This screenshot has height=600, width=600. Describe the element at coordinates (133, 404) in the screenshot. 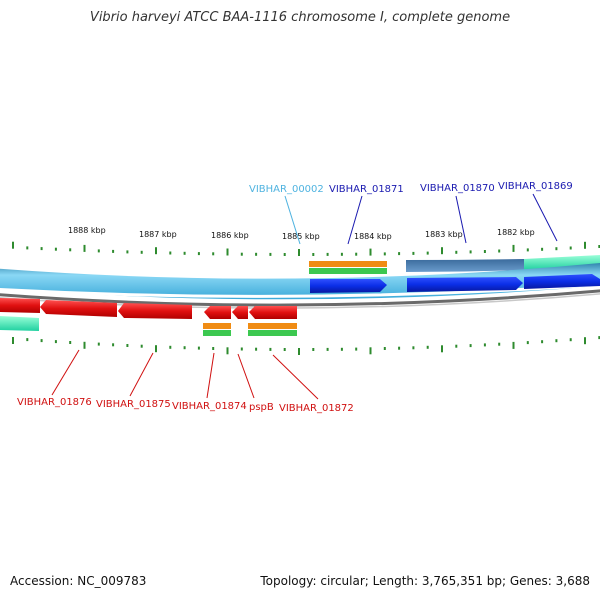

I see `gene-label: VIBHAR_01875` at that location.